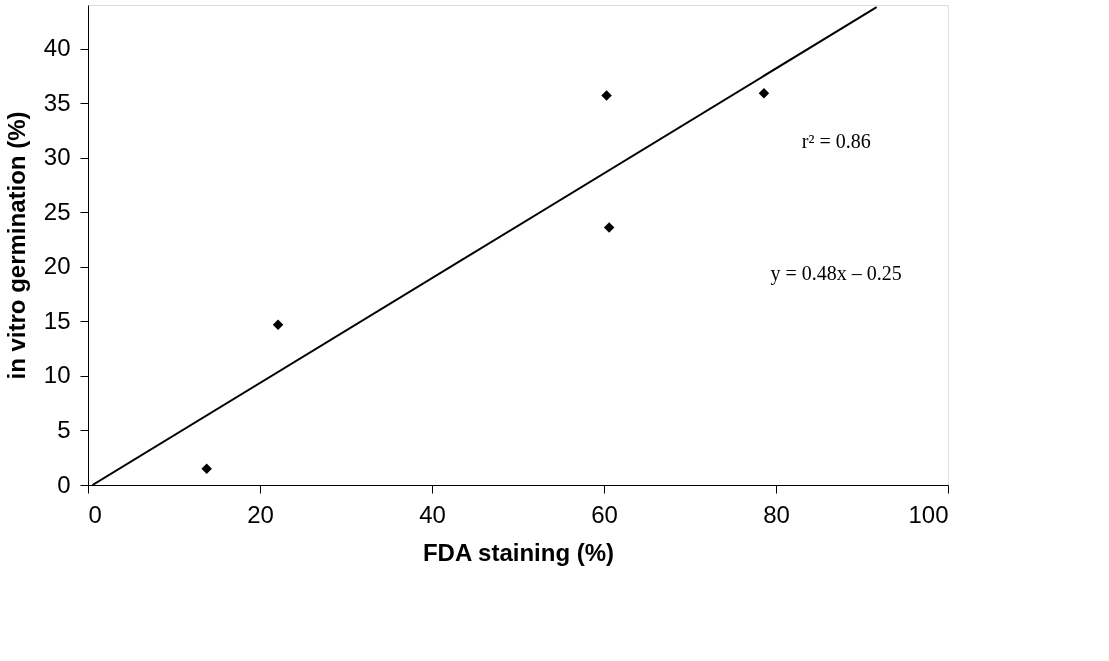  I want to click on y-tick-label: 35, so click(57, 102).